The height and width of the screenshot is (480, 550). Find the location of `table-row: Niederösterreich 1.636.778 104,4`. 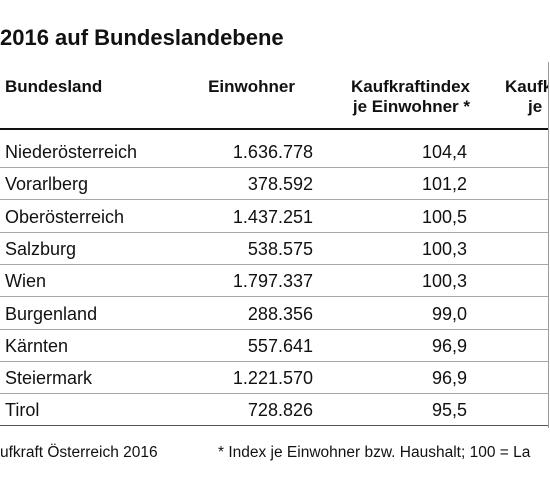

table-row: Niederösterreich 1.636.778 104,4 is located at coordinates (274, 152).